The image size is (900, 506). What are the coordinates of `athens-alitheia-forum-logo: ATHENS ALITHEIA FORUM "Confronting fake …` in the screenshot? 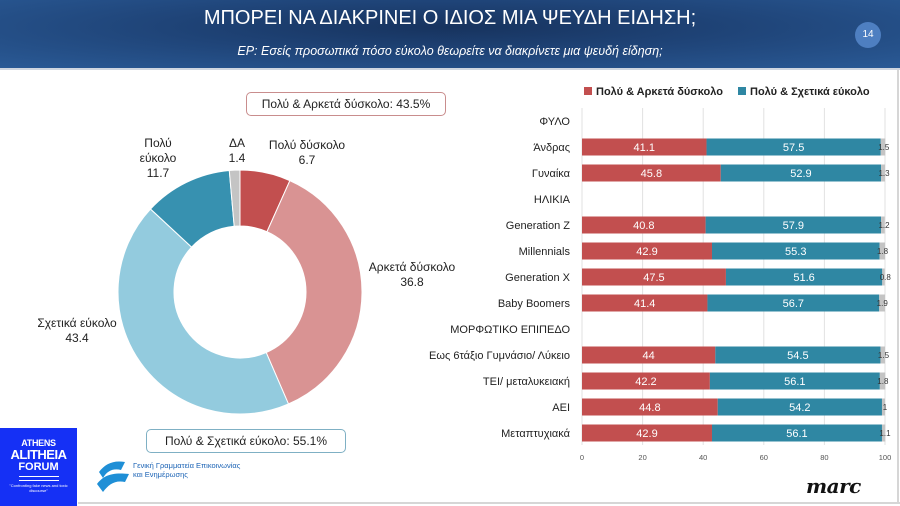 It's located at (38, 467).